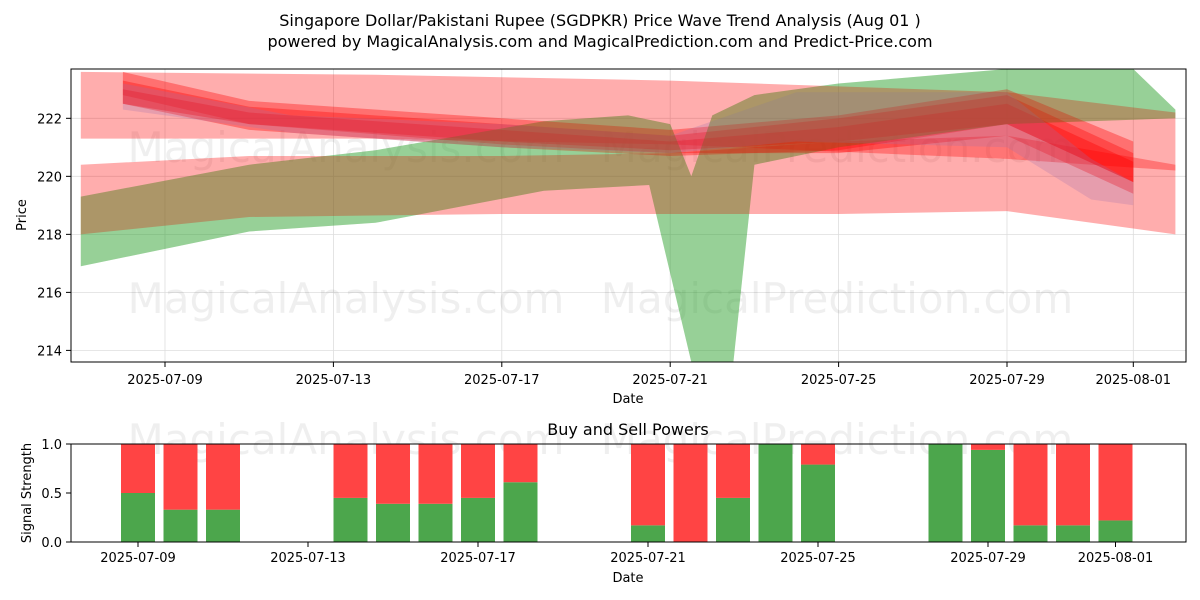 This screenshot has width=1200, height=600. Describe the element at coordinates (51, 543) in the screenshot. I see `signal-y-tick-label: 0.0` at that location.